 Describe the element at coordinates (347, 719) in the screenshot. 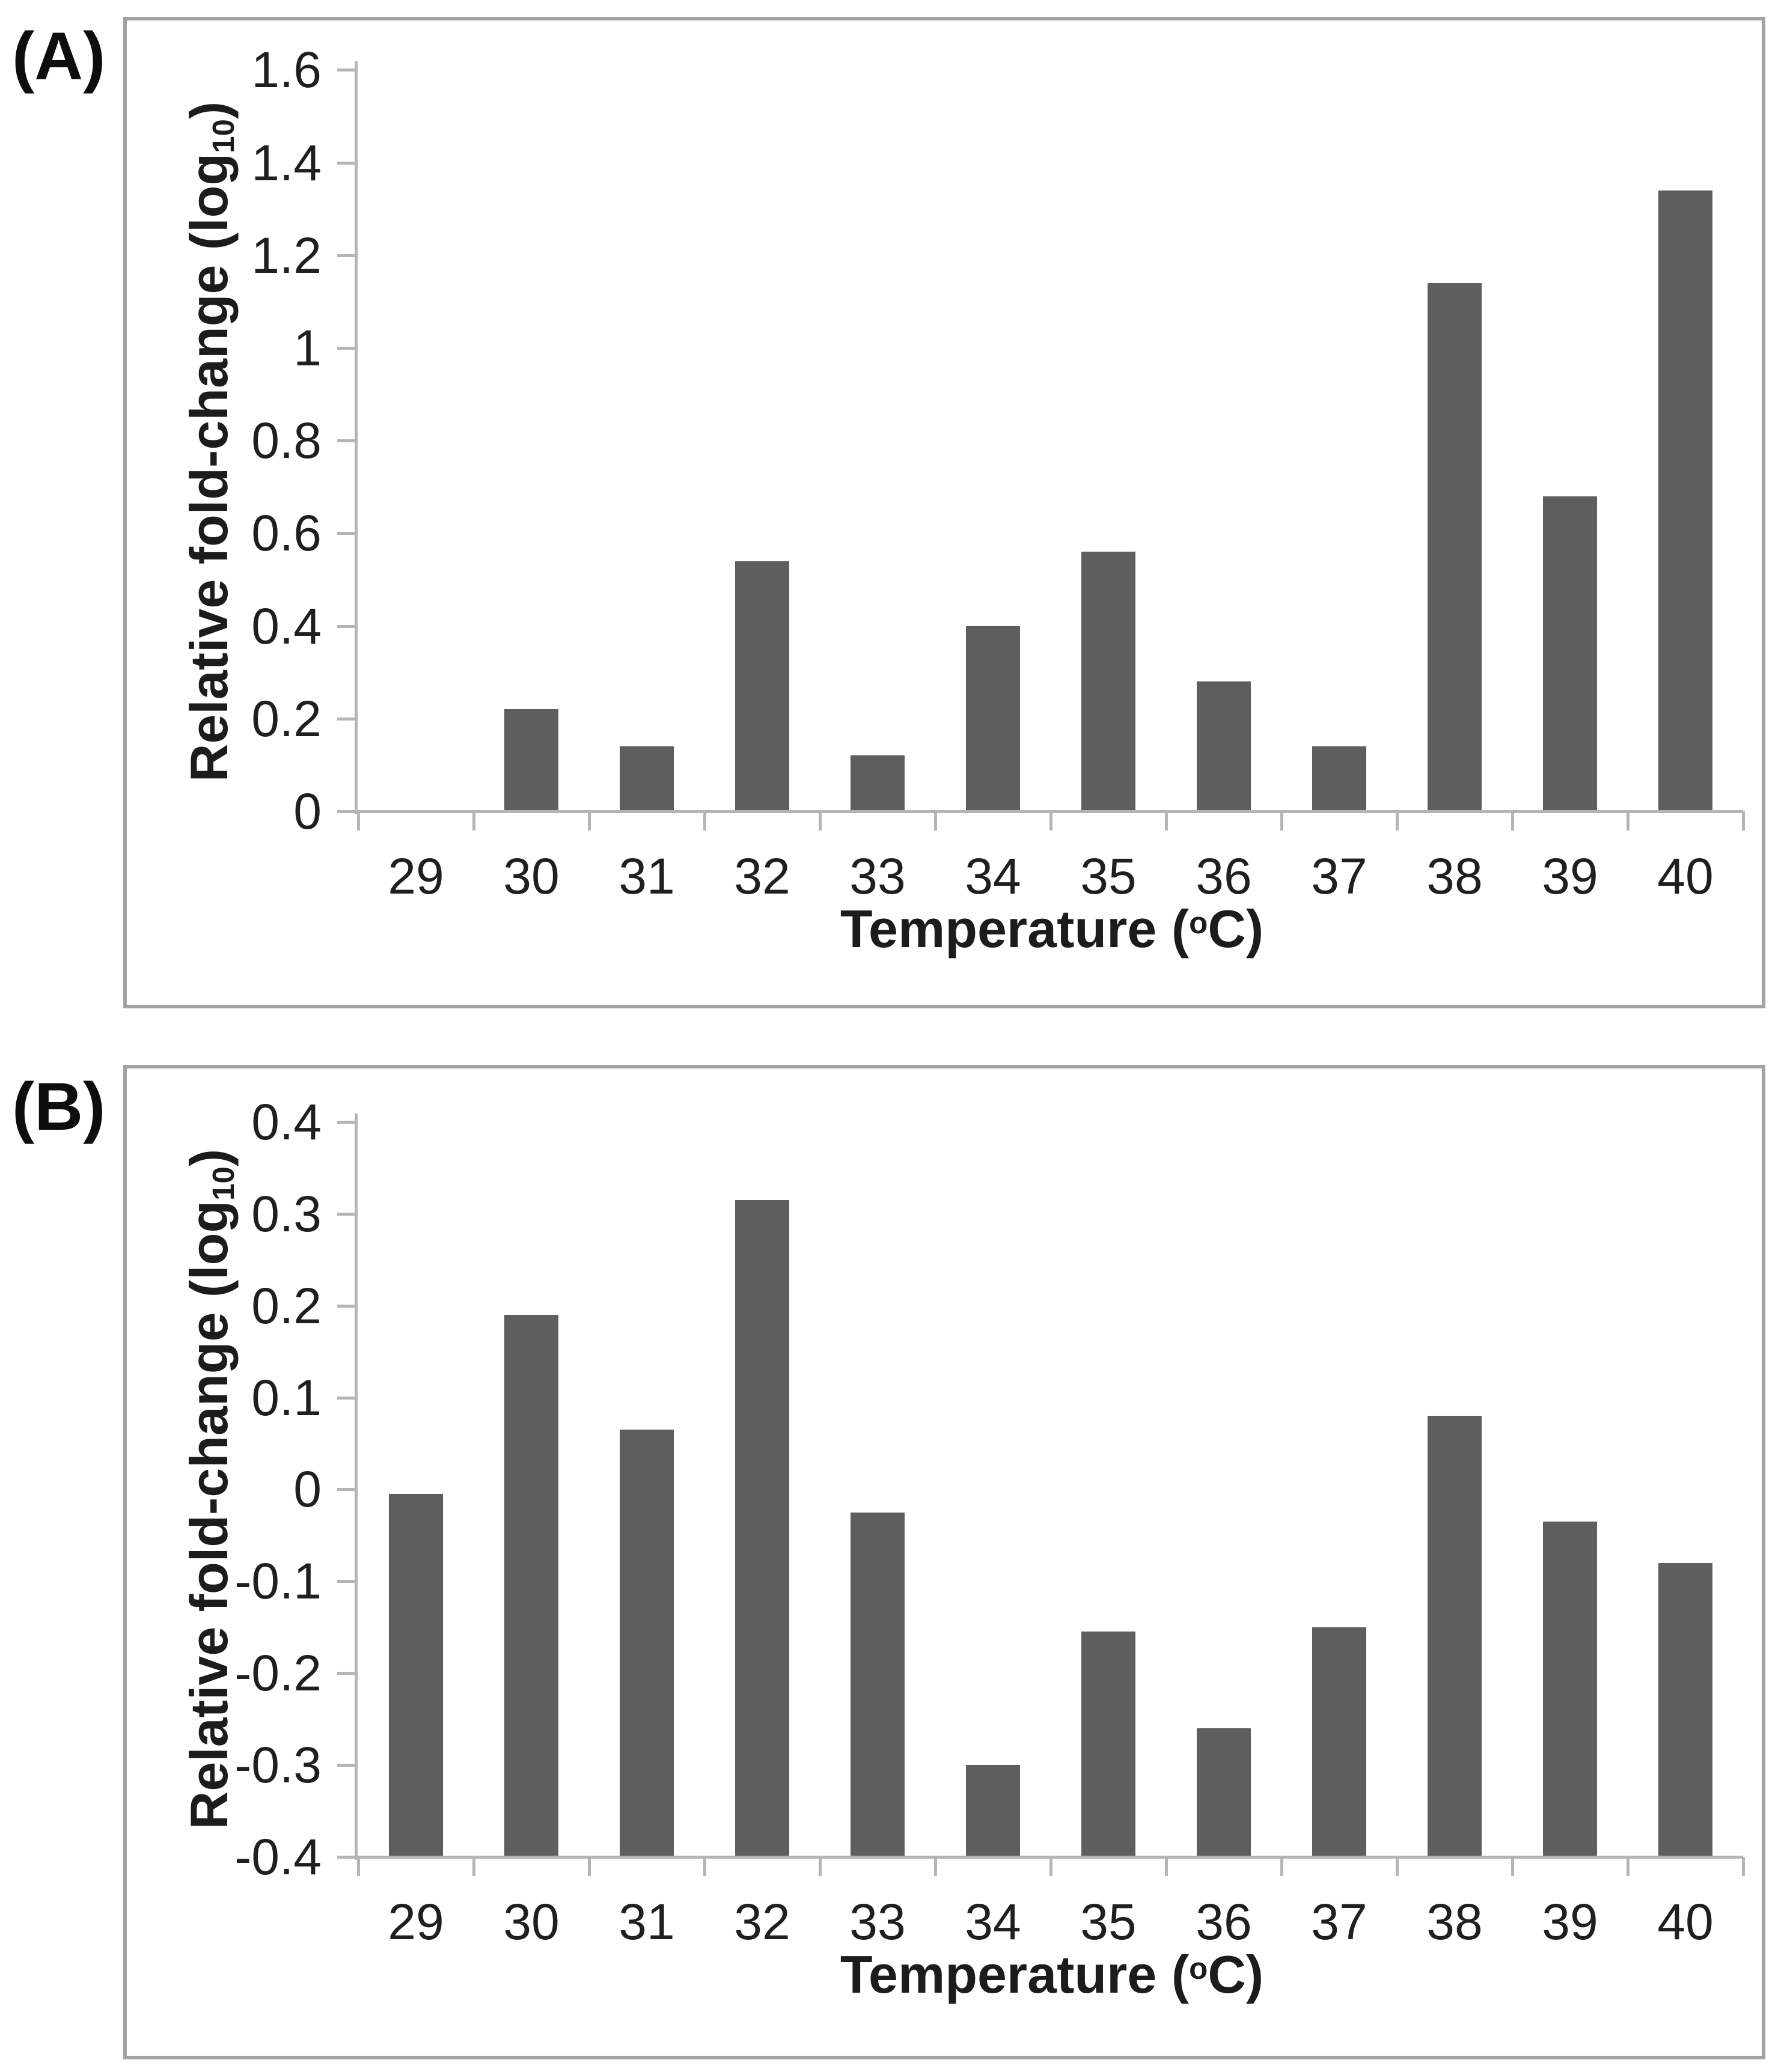

I see `y-tick-A-0.2` at that location.